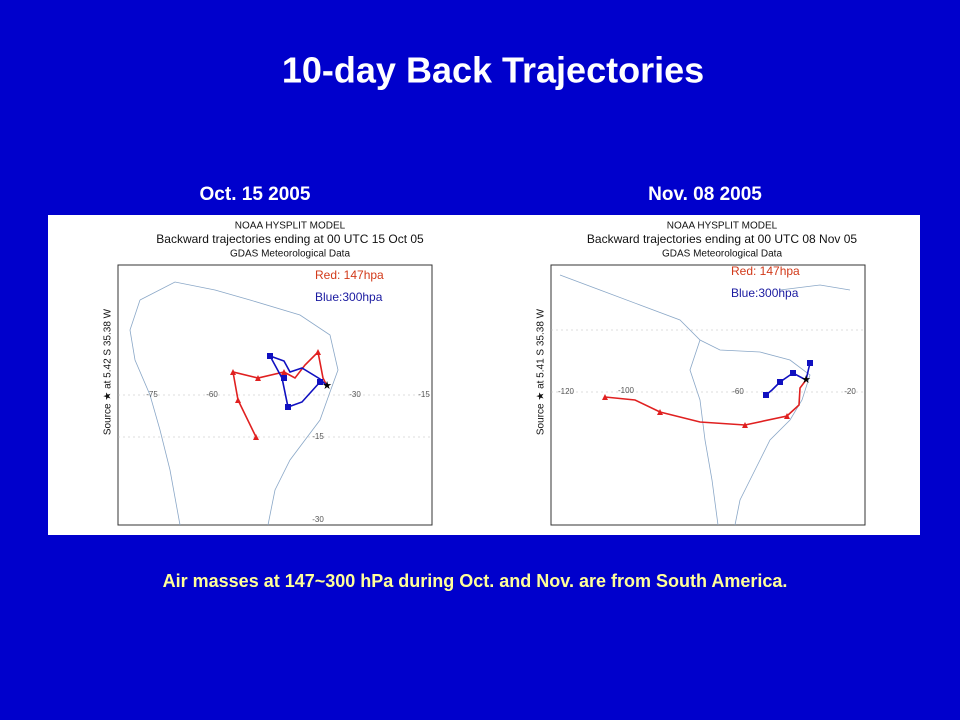 Image resolution: width=960 pixels, height=720 pixels. Describe the element at coordinates (493, 70) in the screenshot. I see `slide-title: 10-day Back Trajectories` at that location.